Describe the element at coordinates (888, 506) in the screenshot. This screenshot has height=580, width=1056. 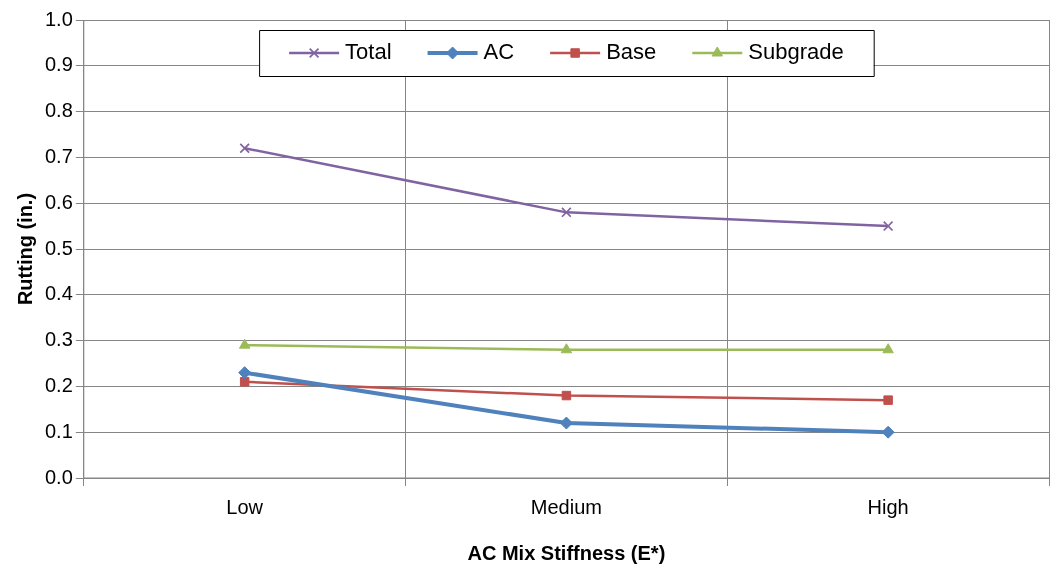
I see `x-tick-label: High` at that location.